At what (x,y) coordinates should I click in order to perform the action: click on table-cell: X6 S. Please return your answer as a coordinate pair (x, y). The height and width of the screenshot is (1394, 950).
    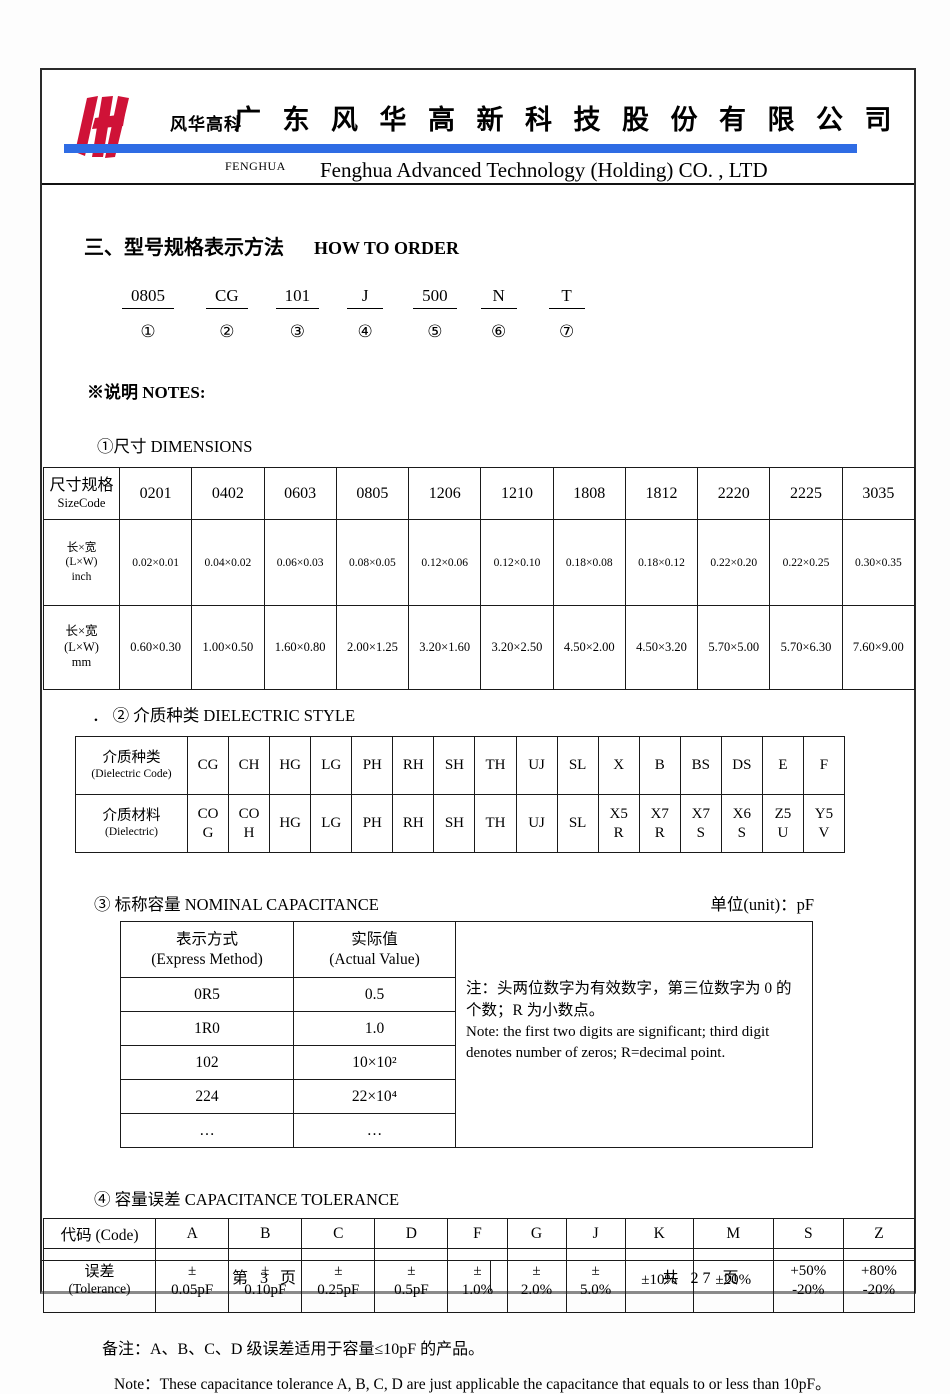
    Looking at the image, I should click on (741, 823).